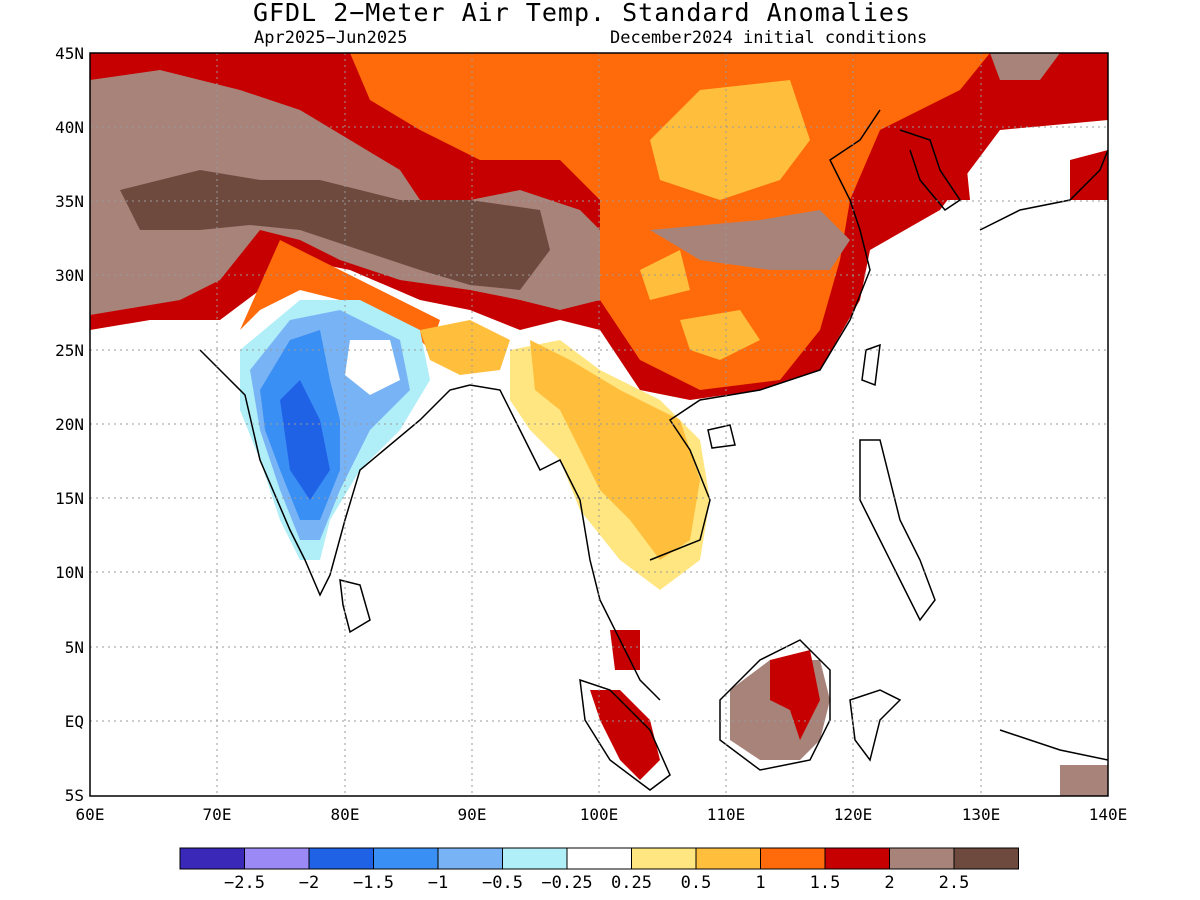 This screenshot has height=900, width=1200. What do you see at coordinates (871, 365) in the screenshot?
I see `coast-taiwan` at bounding box center [871, 365].